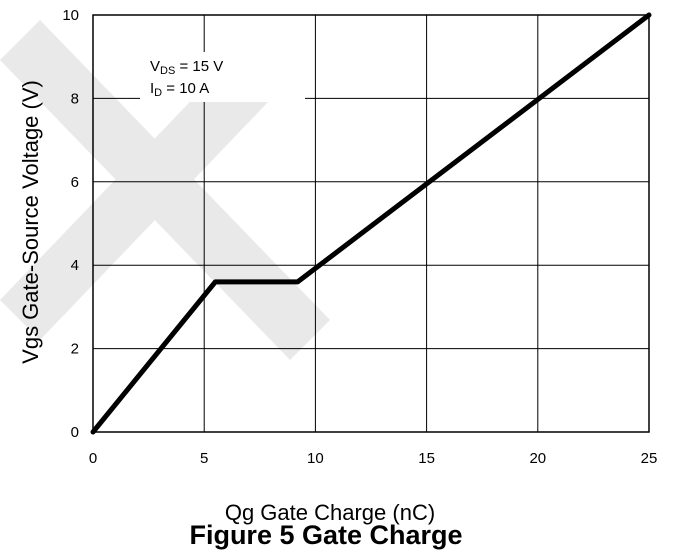 The image size is (676, 554). What do you see at coordinates (315, 458) in the screenshot?
I see `x-tick-label: 10` at bounding box center [315, 458].